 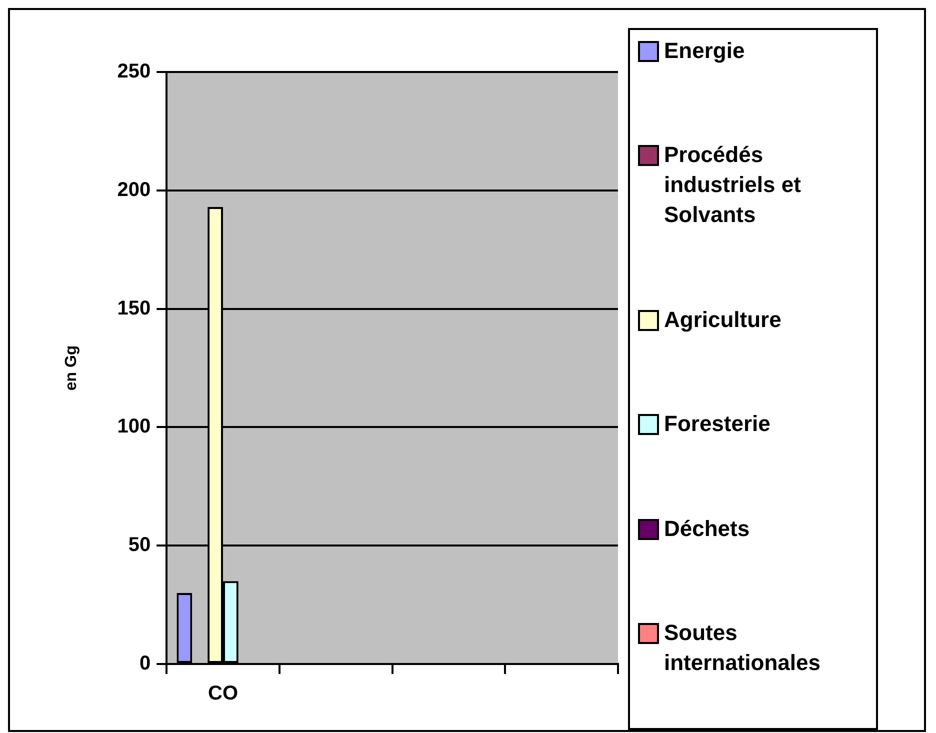 What do you see at coordinates (717, 424) in the screenshot?
I see `legend-label: Foresterie` at bounding box center [717, 424].